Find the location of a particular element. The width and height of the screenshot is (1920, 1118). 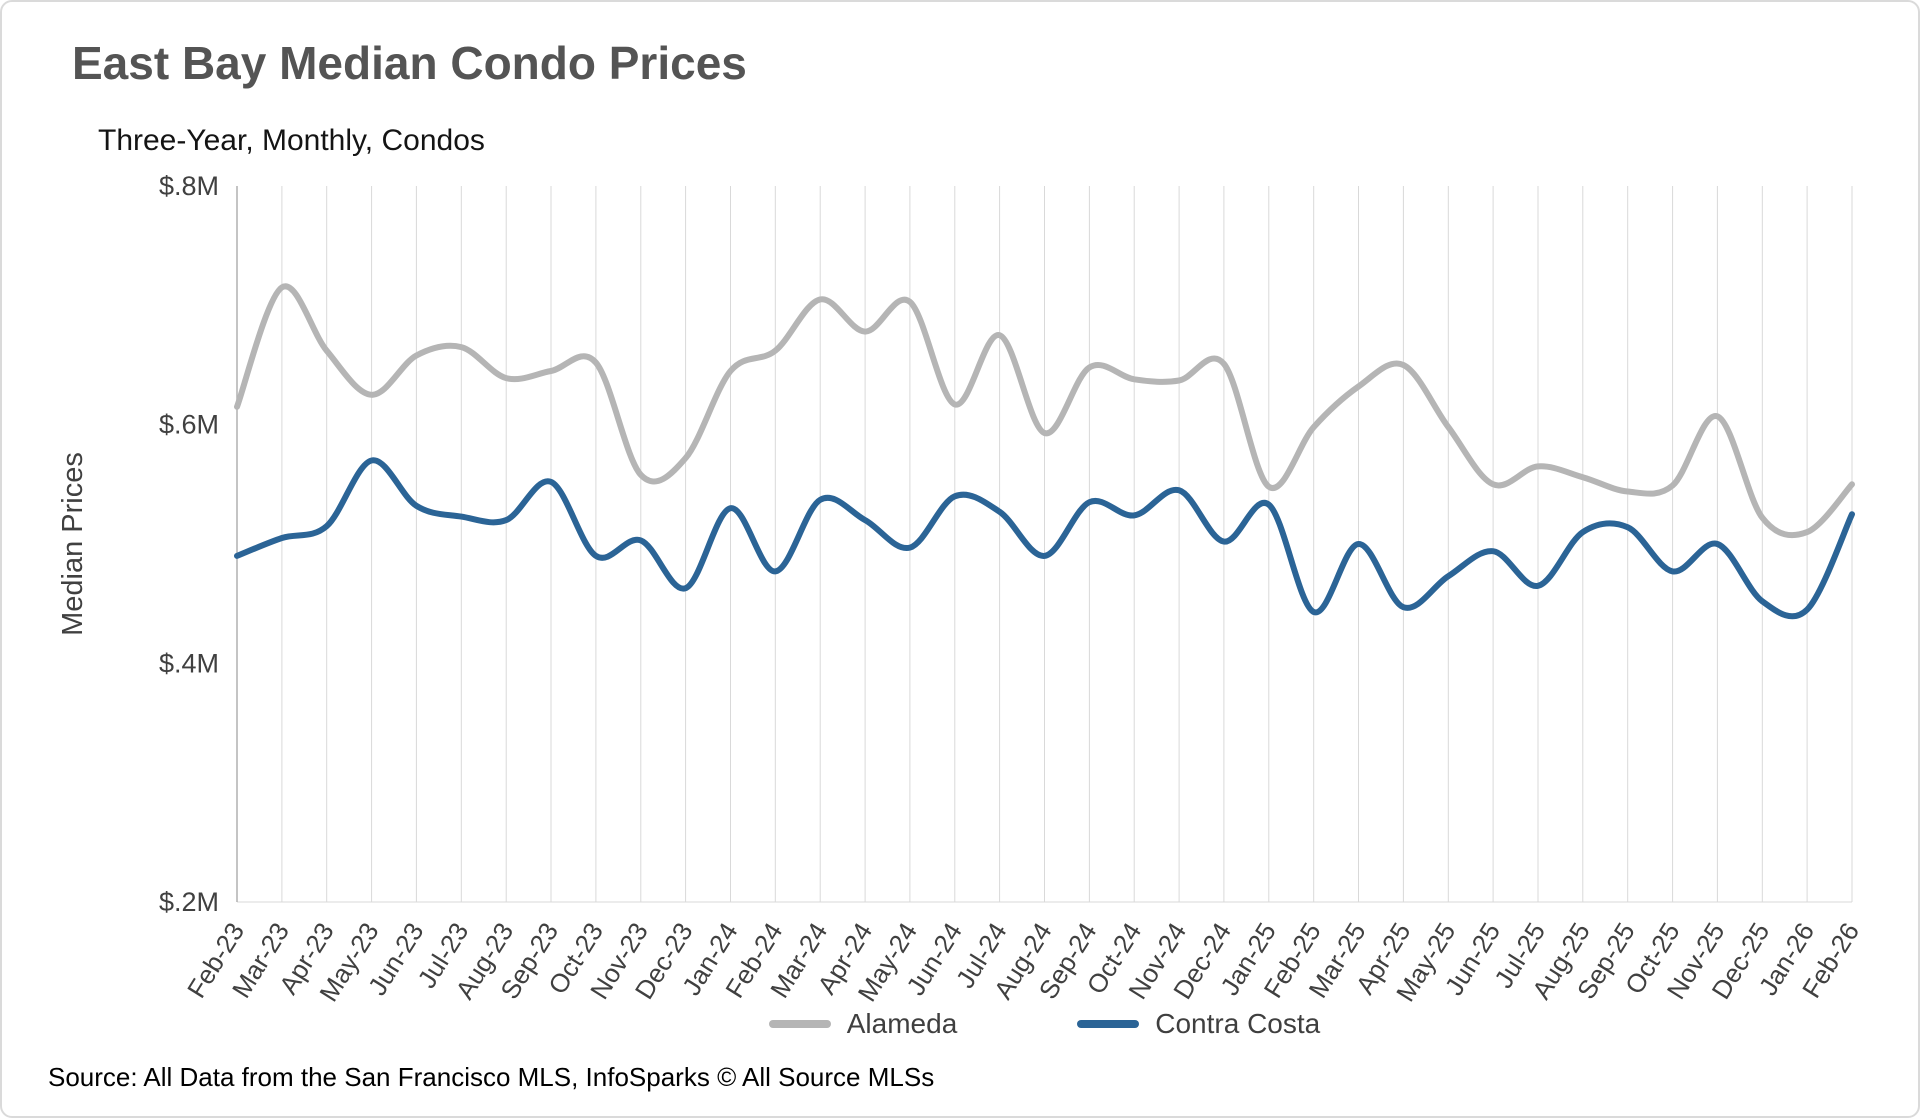

y-axis-tick-label: $.2M is located at coordinates (189, 902).